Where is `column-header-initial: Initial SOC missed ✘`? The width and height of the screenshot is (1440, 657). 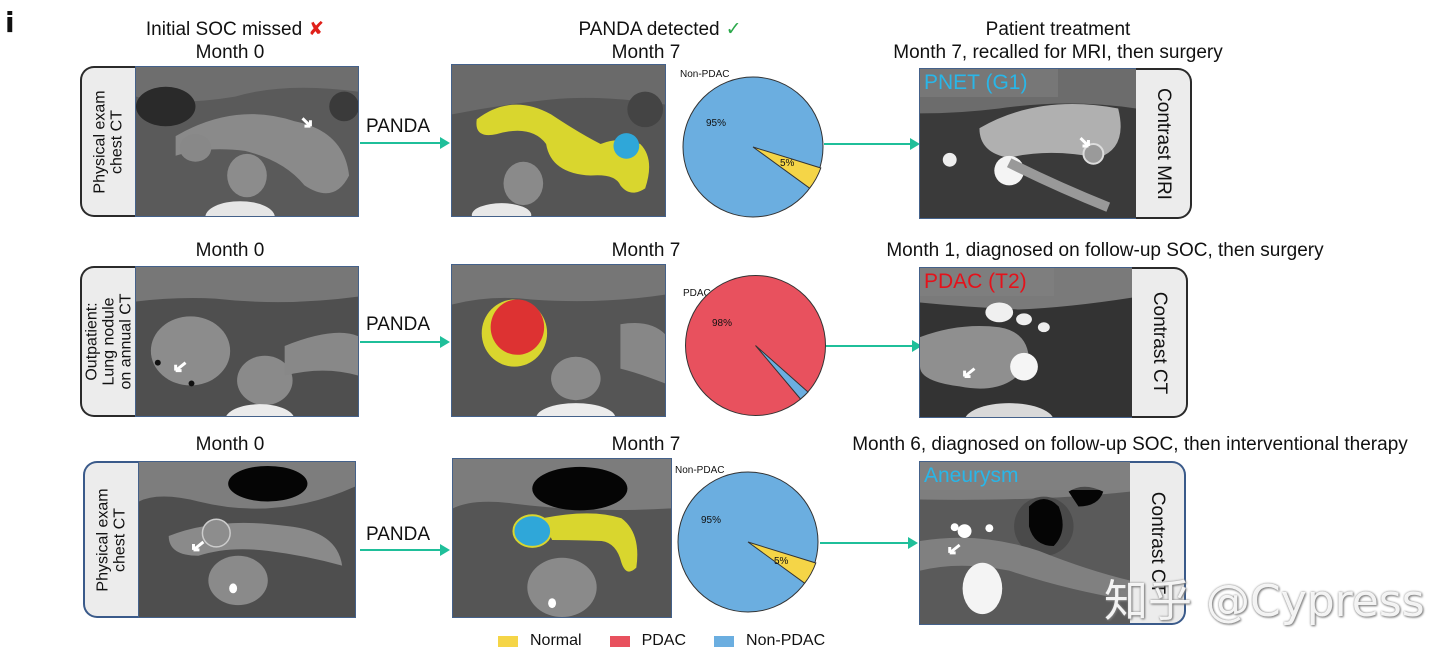
column-header-initial: Initial SOC missed ✘ is located at coordinates (235, 29).